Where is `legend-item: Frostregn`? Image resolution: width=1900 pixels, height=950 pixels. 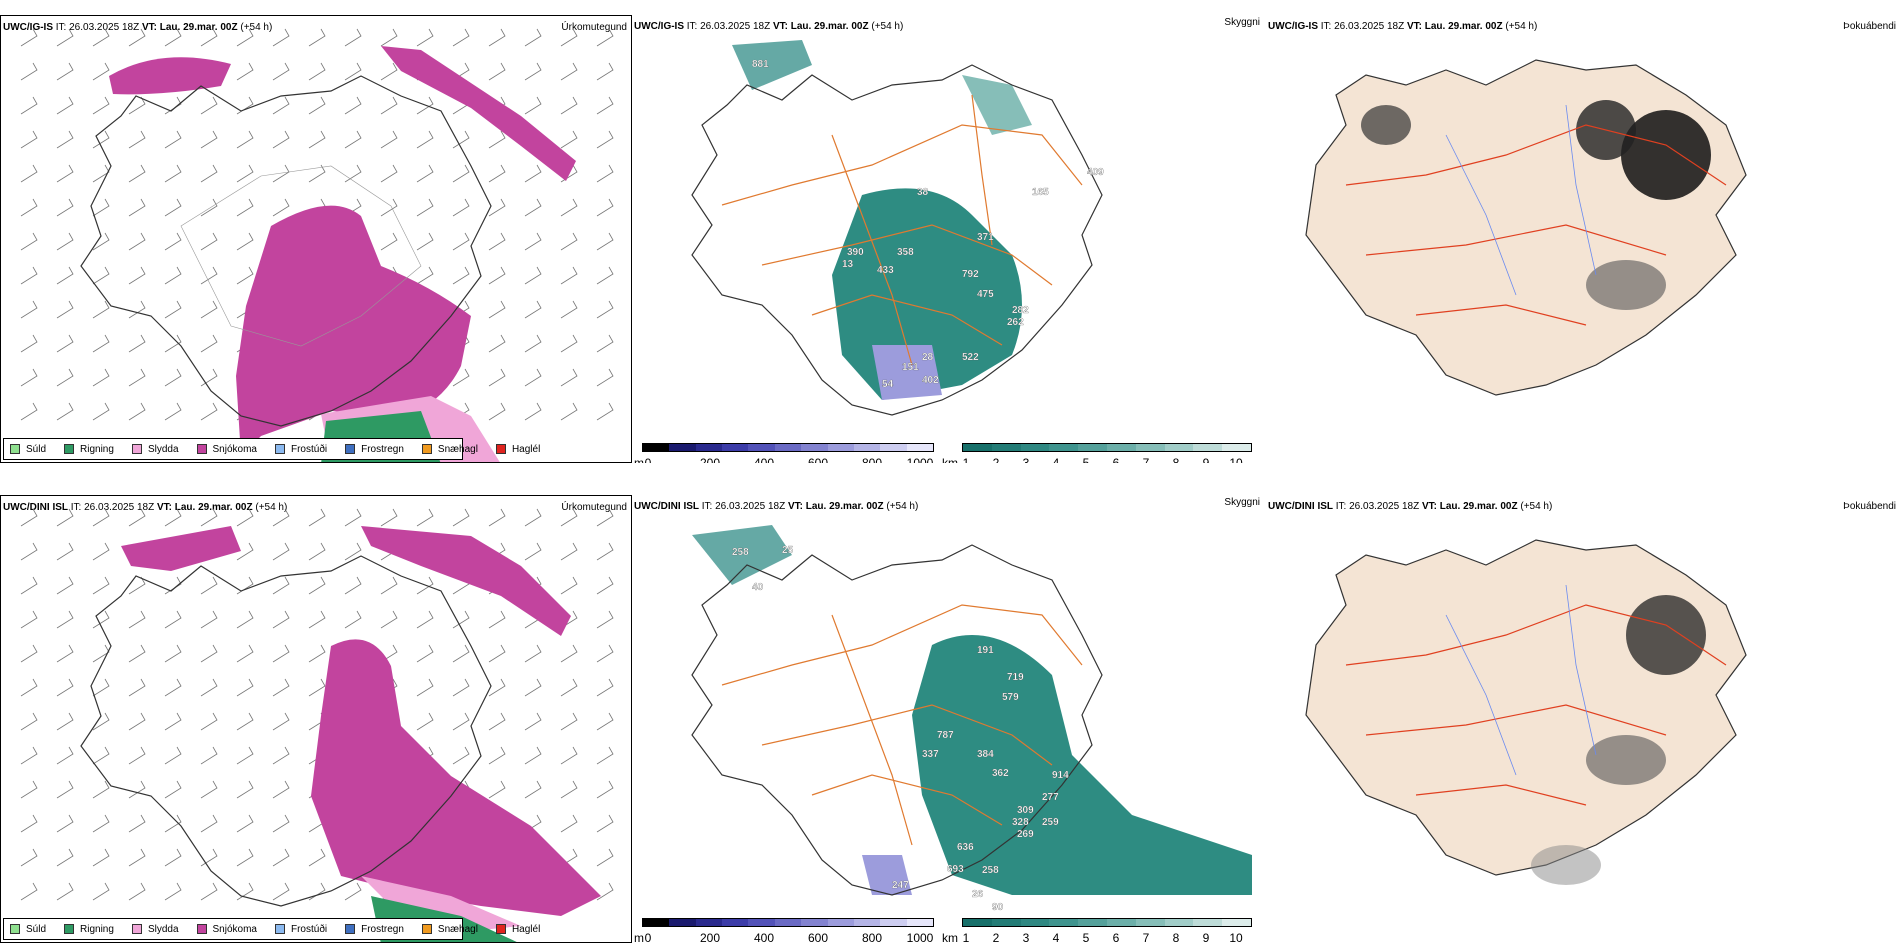 legend-item: Frostregn is located at coordinates (374, 929).